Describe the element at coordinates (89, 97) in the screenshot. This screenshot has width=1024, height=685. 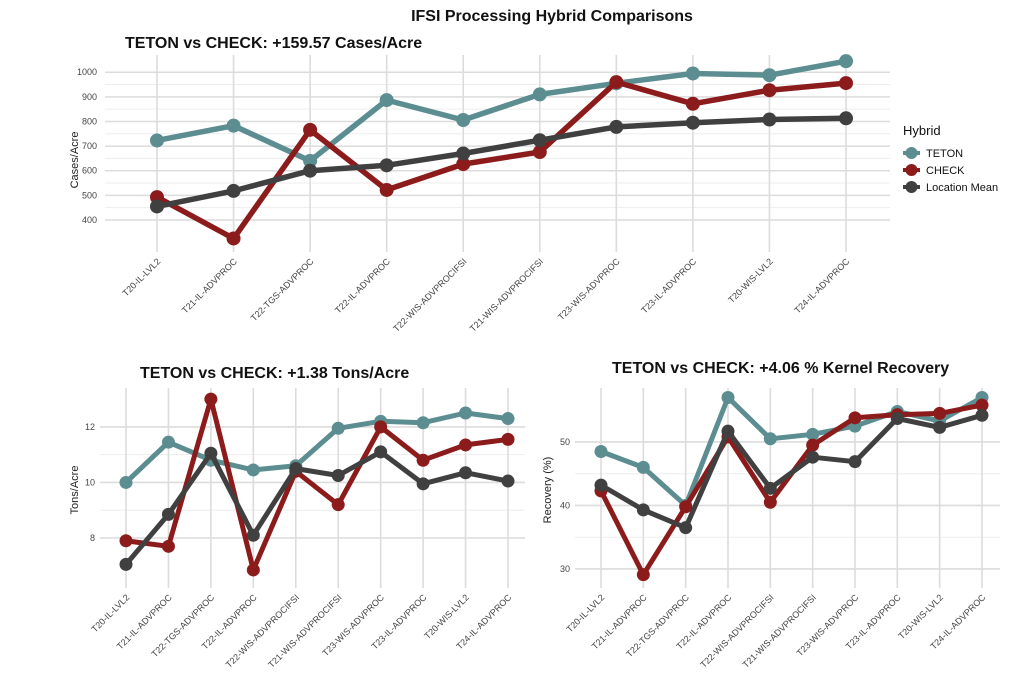
I see `y-tick-label: 900` at that location.